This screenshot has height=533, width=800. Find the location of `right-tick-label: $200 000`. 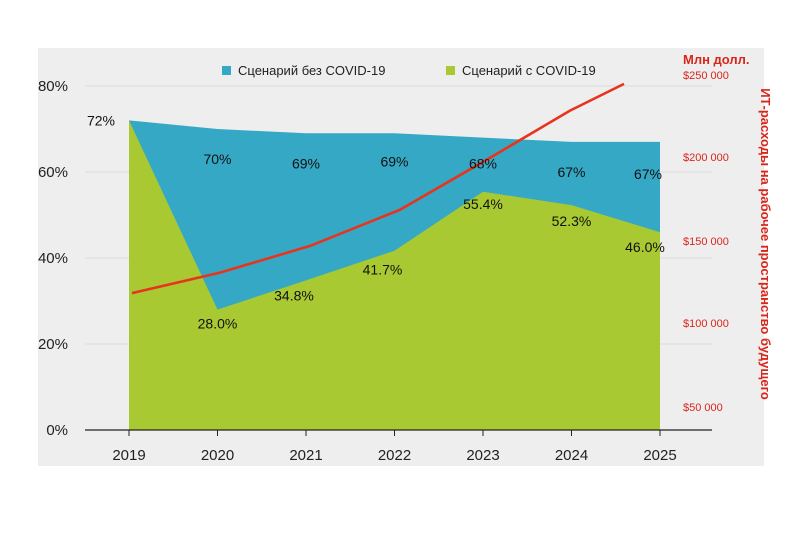

right-tick-label: $200 000 is located at coordinates (706, 158).